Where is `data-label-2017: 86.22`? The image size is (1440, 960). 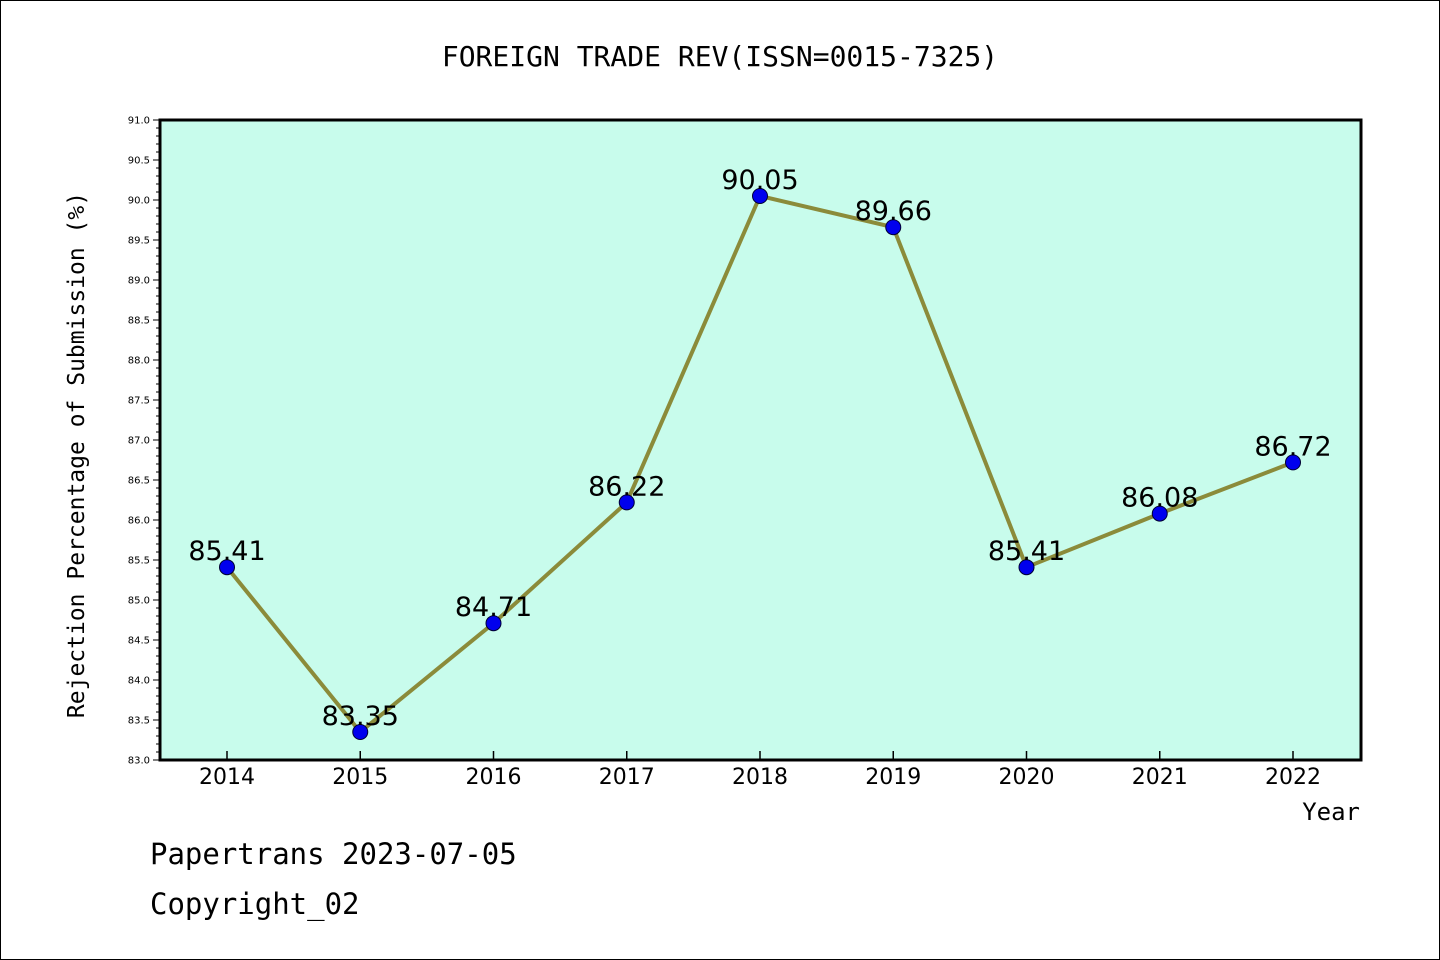
data-label-2017: 86.22 is located at coordinates (626, 486).